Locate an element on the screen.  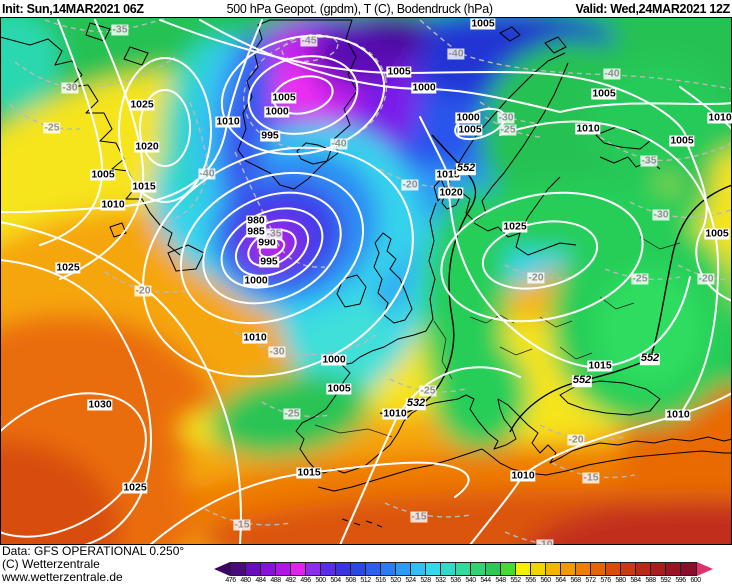
pressure-label: 985 is located at coordinates (256, 231).